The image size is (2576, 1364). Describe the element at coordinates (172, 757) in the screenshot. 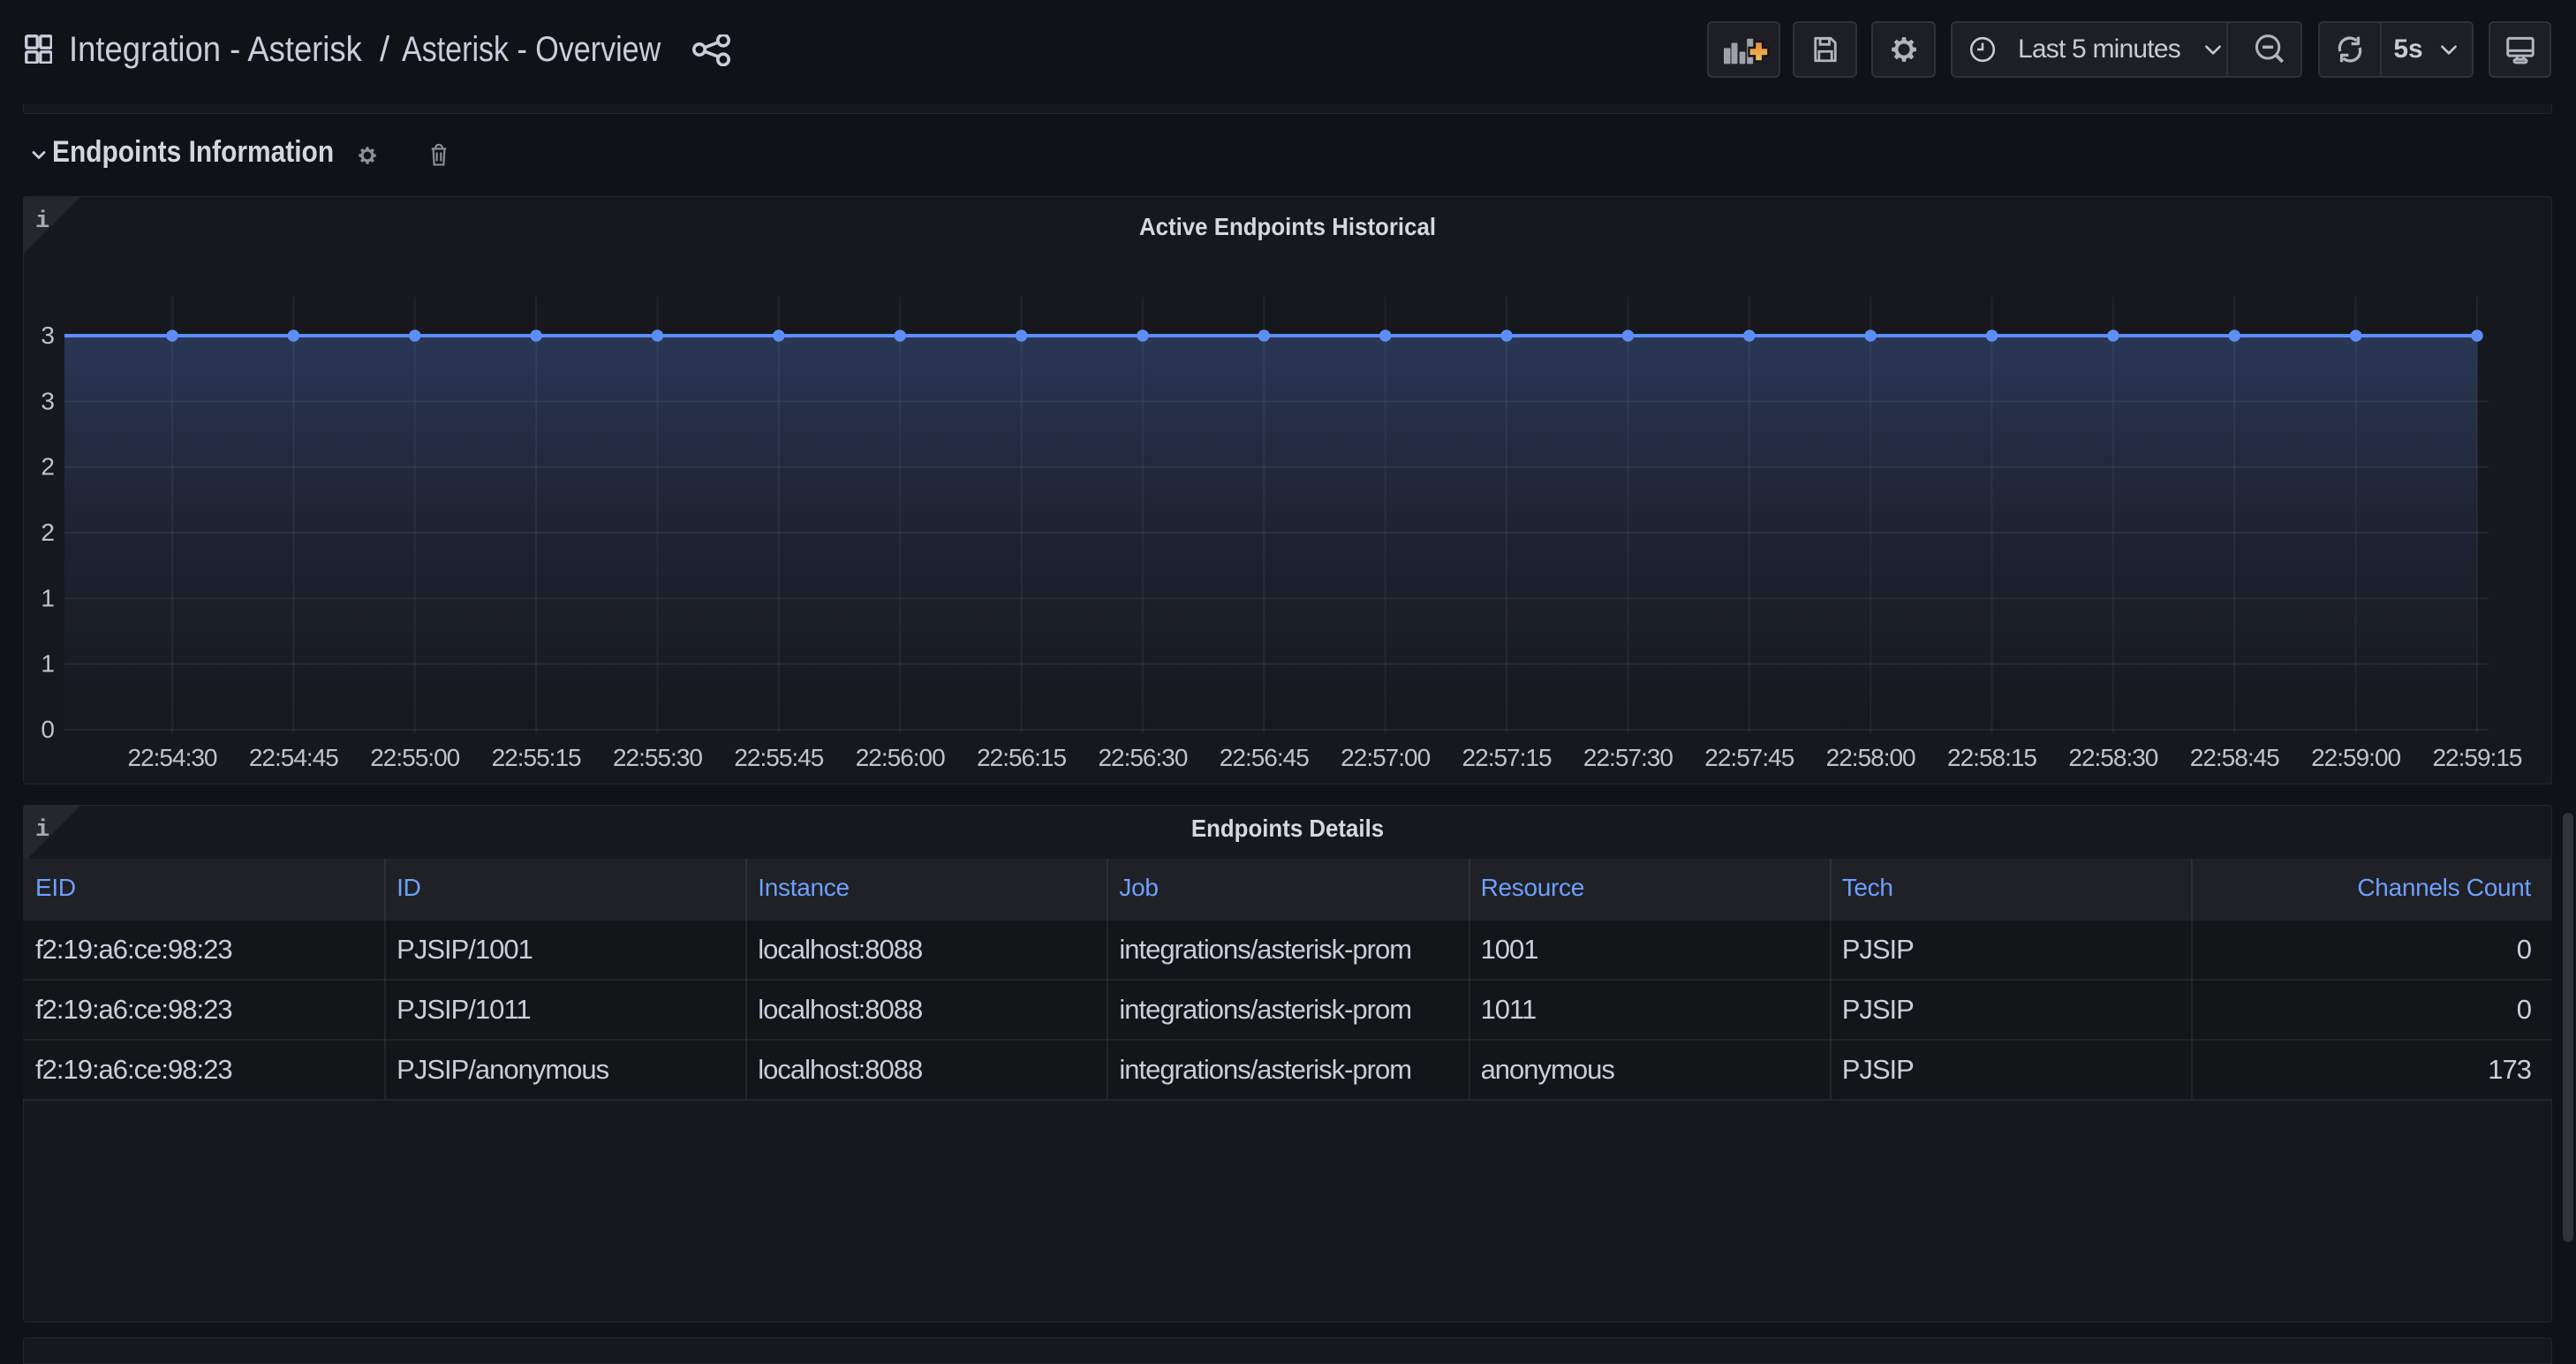

I see `svg-text: 22:54:30` at that location.